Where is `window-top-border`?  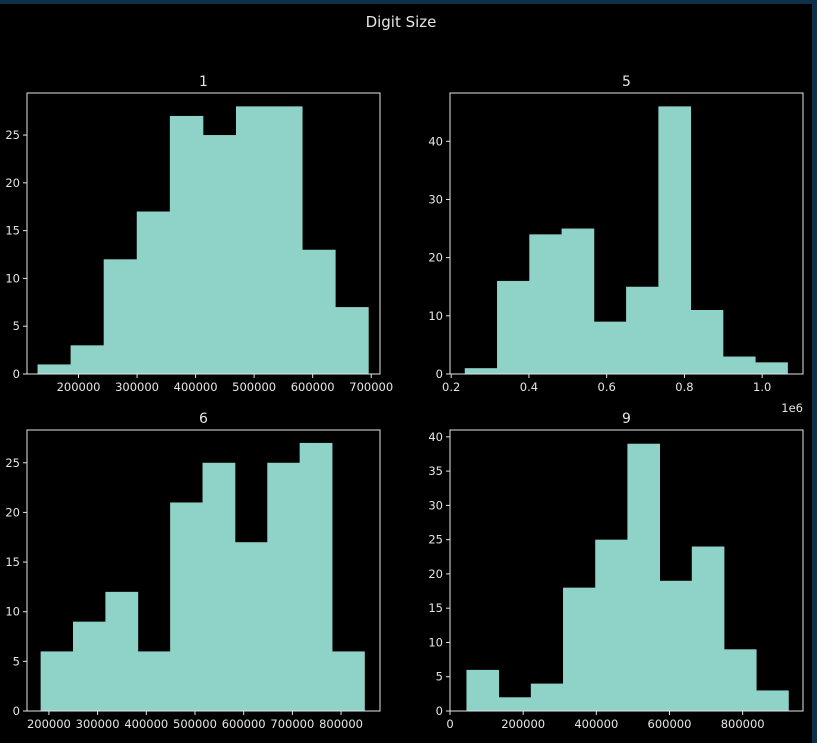
window-top-border is located at coordinates (408, 2).